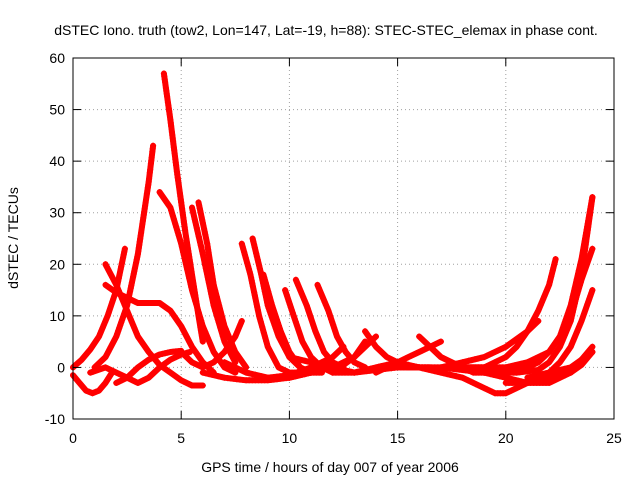 This screenshot has height=480, width=640. I want to click on y-tick-label: 30, so click(57, 213).